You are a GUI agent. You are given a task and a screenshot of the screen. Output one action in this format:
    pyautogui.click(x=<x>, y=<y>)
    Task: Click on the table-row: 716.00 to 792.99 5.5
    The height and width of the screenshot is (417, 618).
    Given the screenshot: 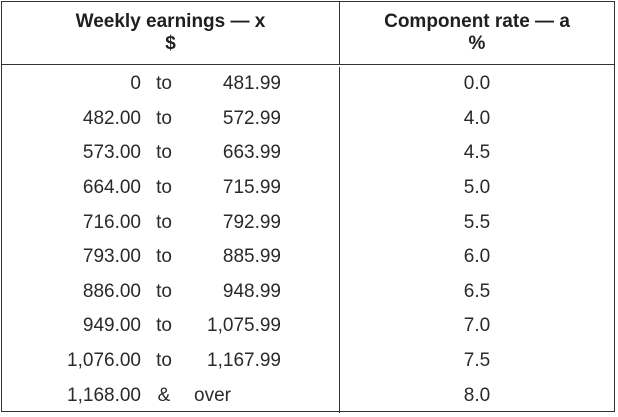 What is the action you would take?
    pyautogui.click(x=308, y=222)
    